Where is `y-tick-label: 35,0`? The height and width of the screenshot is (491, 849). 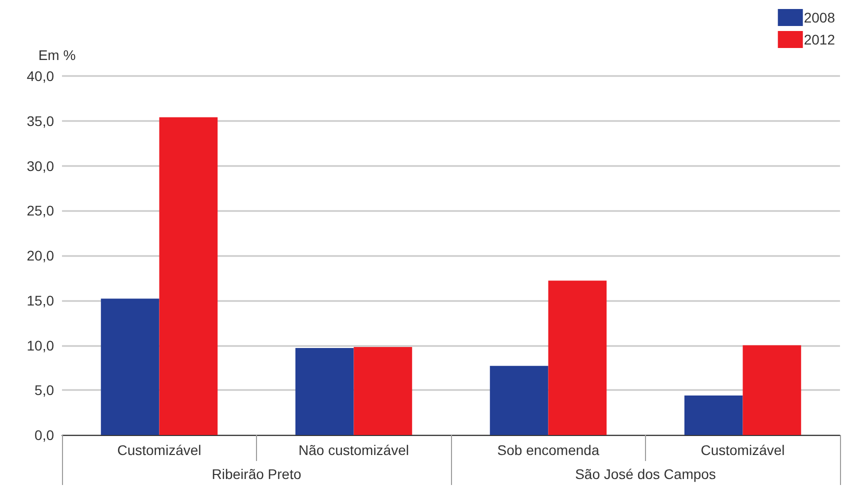 y-tick-label: 35,0 is located at coordinates (40, 120).